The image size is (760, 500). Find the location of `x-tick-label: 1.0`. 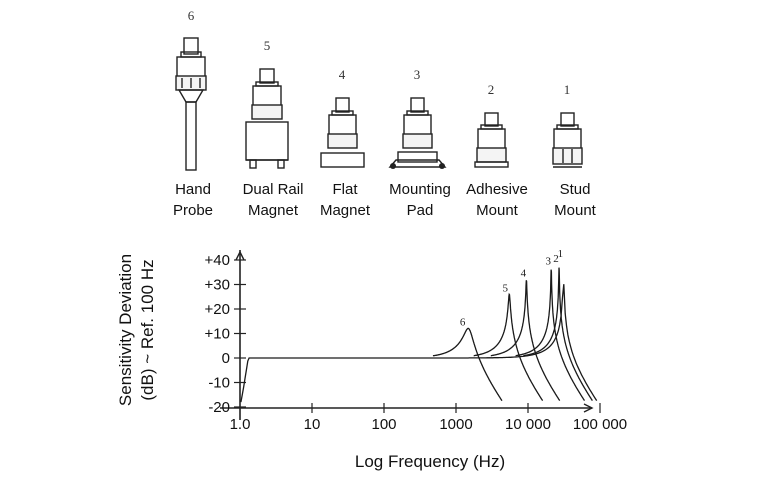

x-tick-label: 1.0 is located at coordinates (240, 424).